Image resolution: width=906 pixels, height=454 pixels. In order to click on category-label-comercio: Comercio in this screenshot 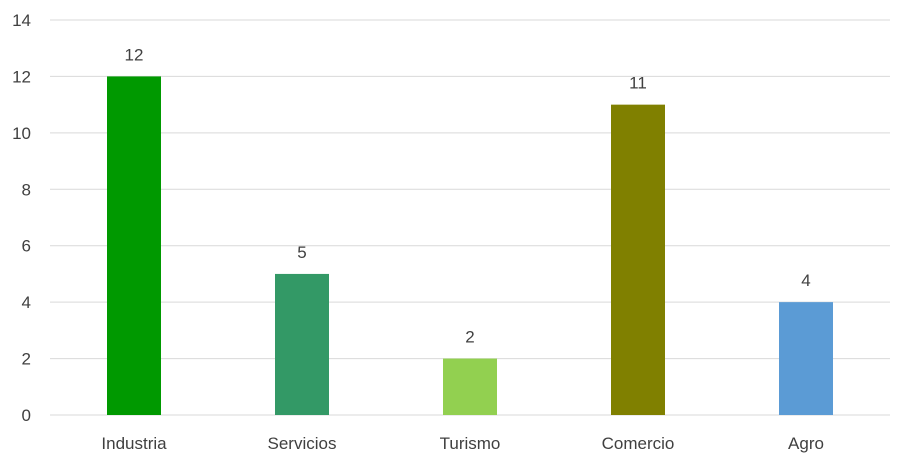, I will do `click(638, 443)`.